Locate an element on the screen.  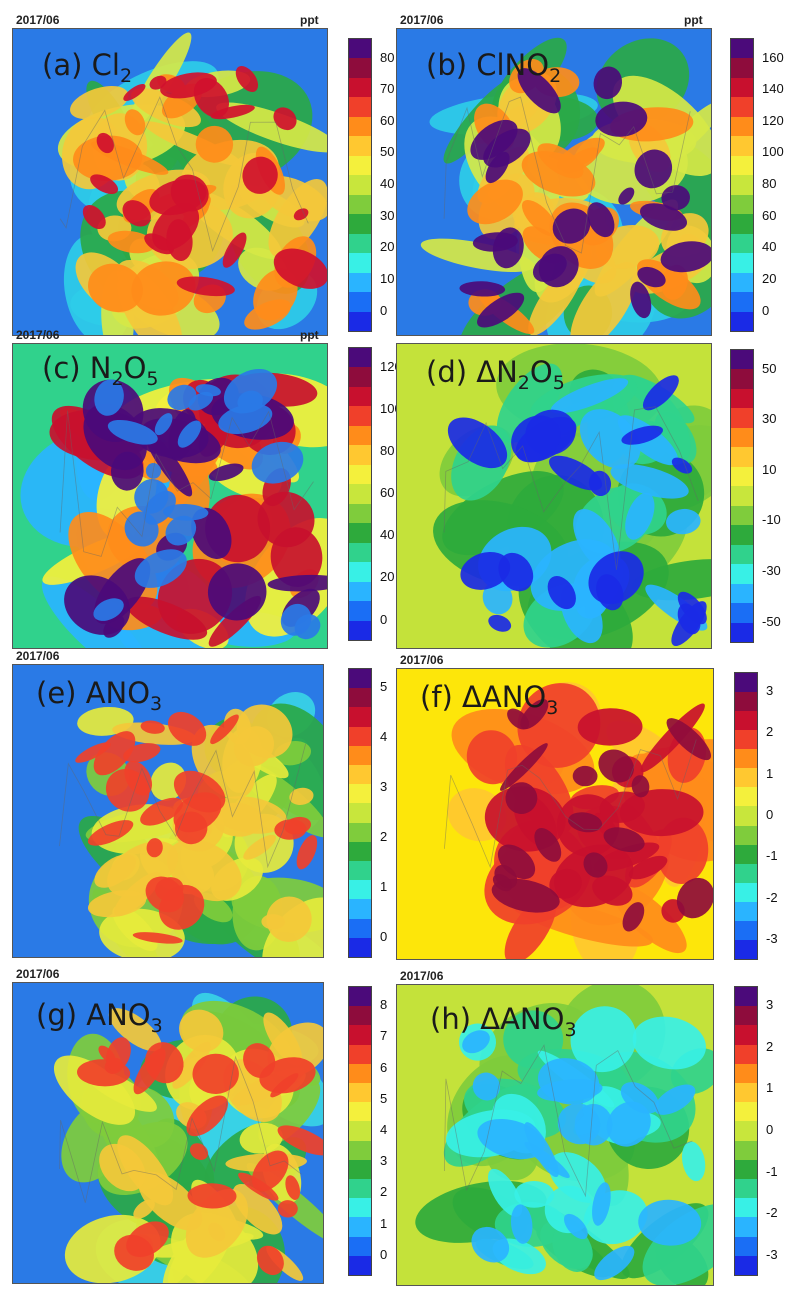
panel-f: 2017/06 (f) ΔANO3 3 2 1 0 -1 -2 -3 is located at coordinates (591, 809).